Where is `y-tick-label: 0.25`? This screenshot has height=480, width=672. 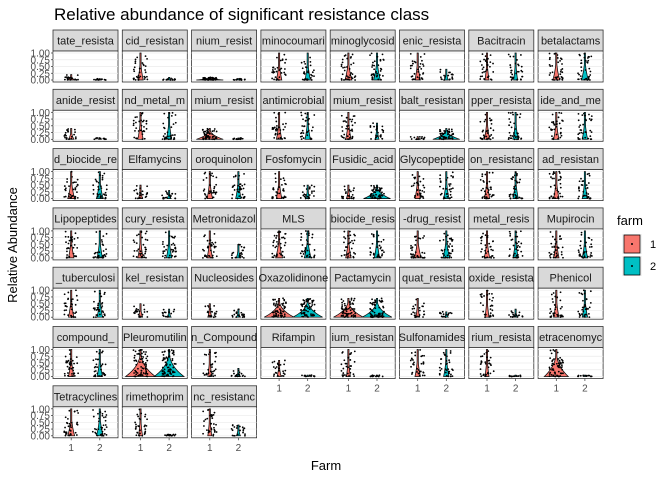 y-tick-label: 0.25 is located at coordinates (41, 133).